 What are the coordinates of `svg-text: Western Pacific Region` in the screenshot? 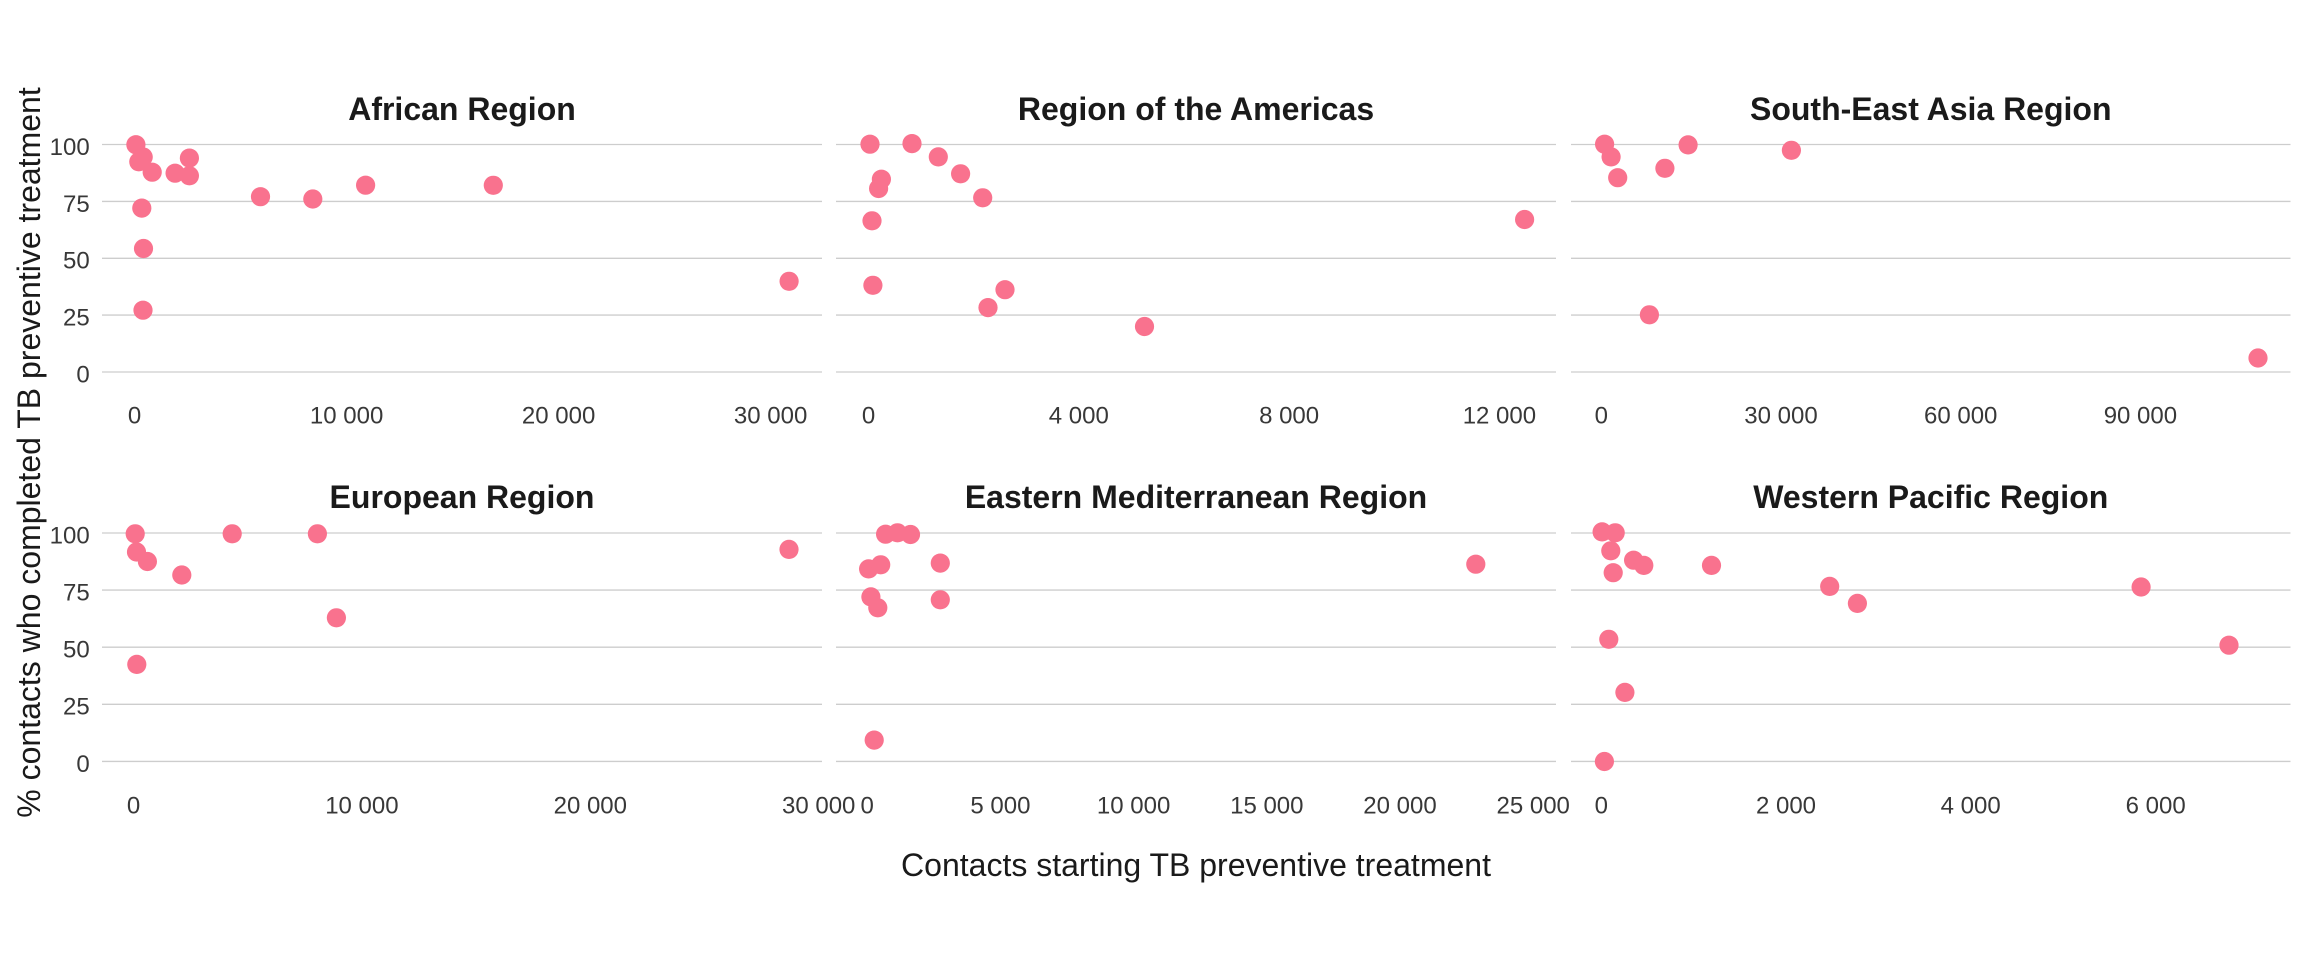 It's located at (1930, 497).